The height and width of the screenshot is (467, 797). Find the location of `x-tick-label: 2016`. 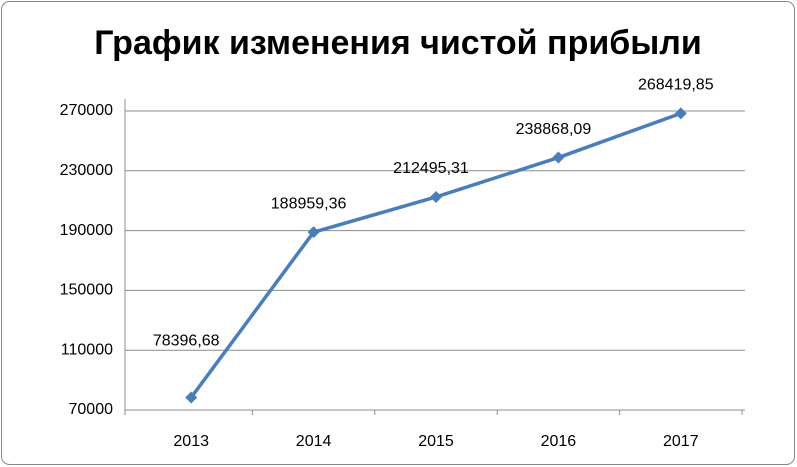

x-tick-label: 2016 is located at coordinates (559, 441).